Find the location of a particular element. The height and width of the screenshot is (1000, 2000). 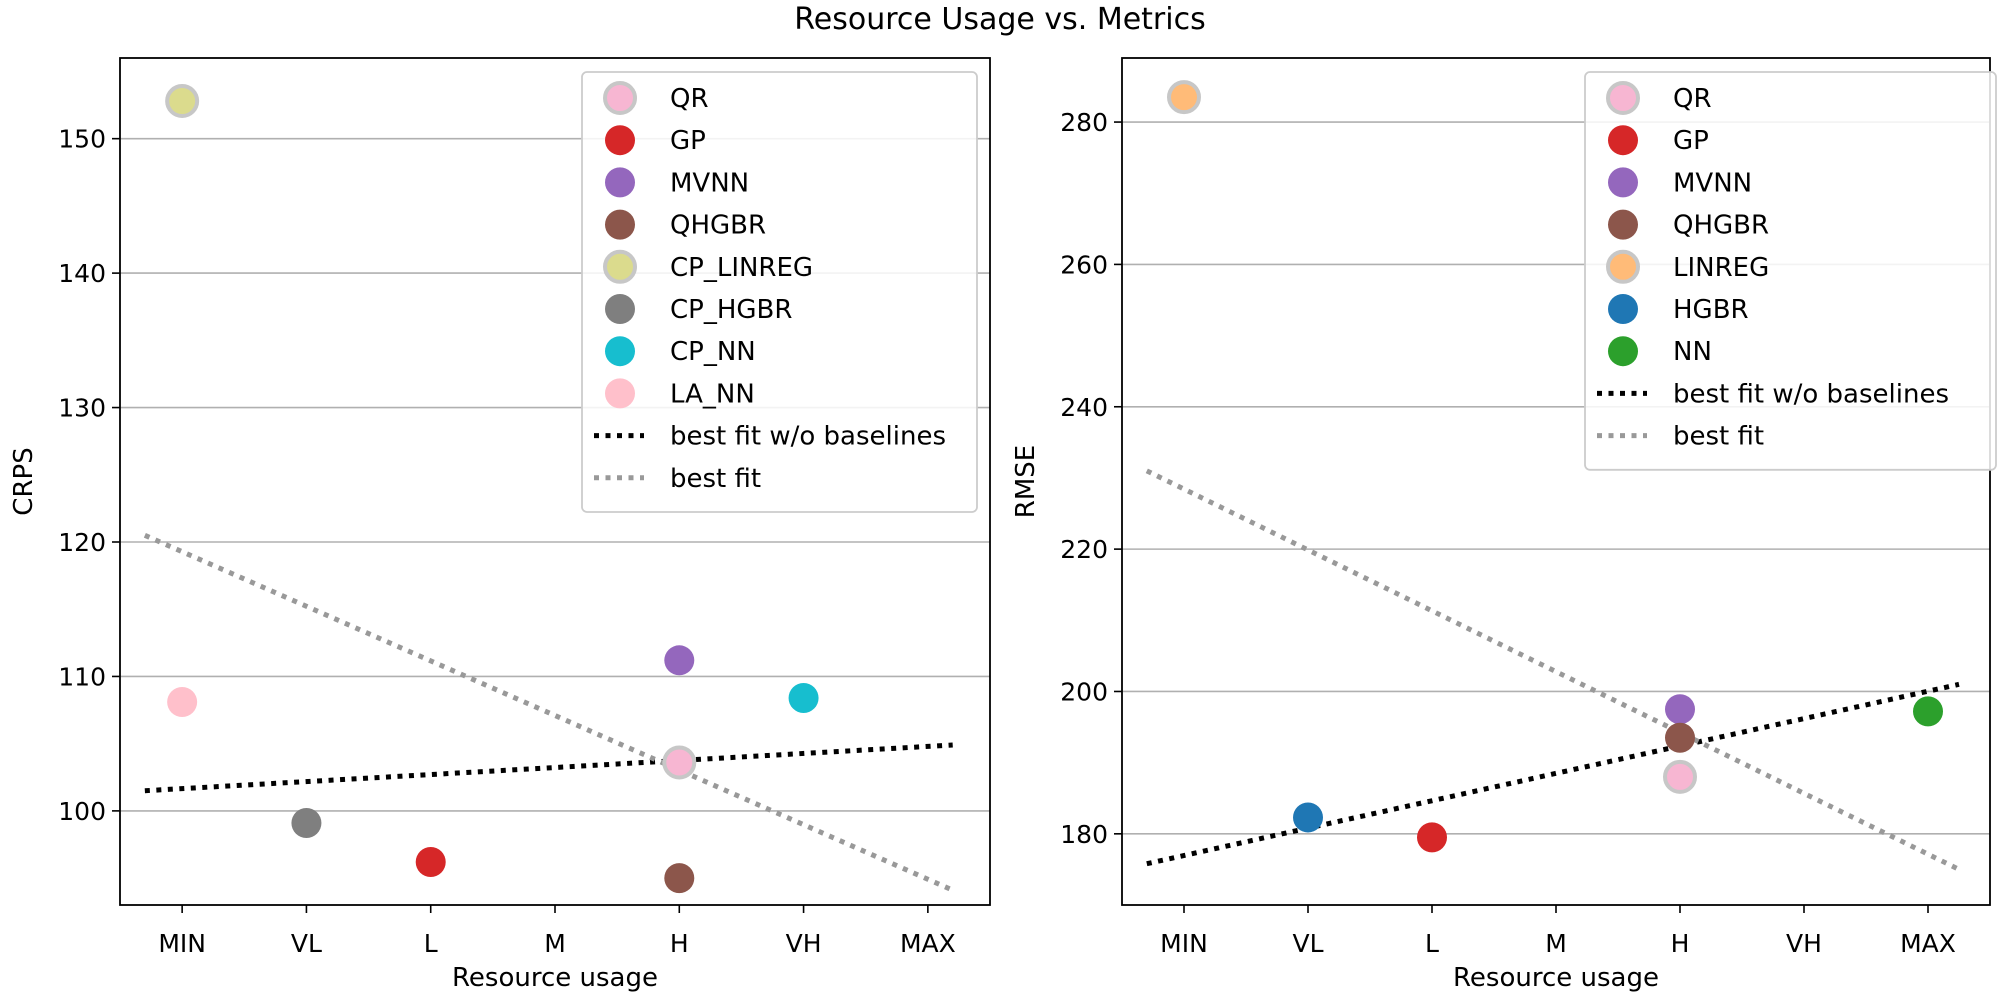

fit-line-all is located at coordinates (548, 712).